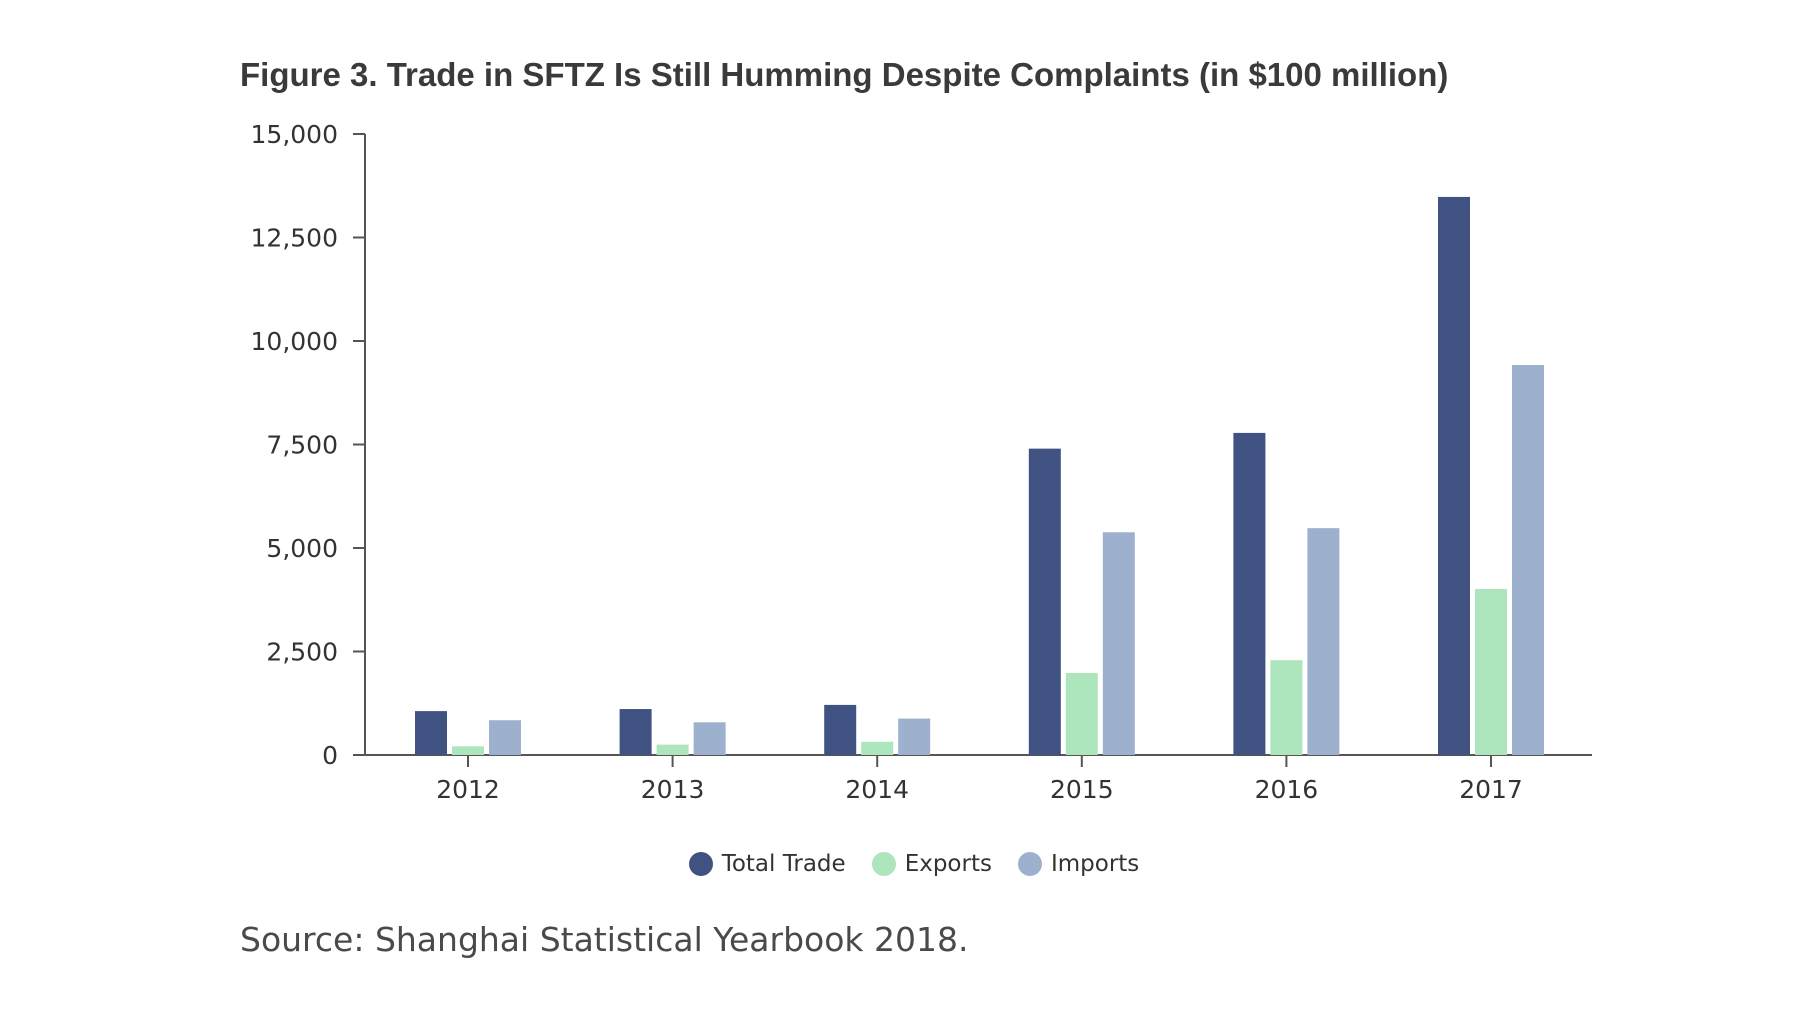  What do you see at coordinates (1118, 643) in the screenshot?
I see `bar-imports-2015` at bounding box center [1118, 643].